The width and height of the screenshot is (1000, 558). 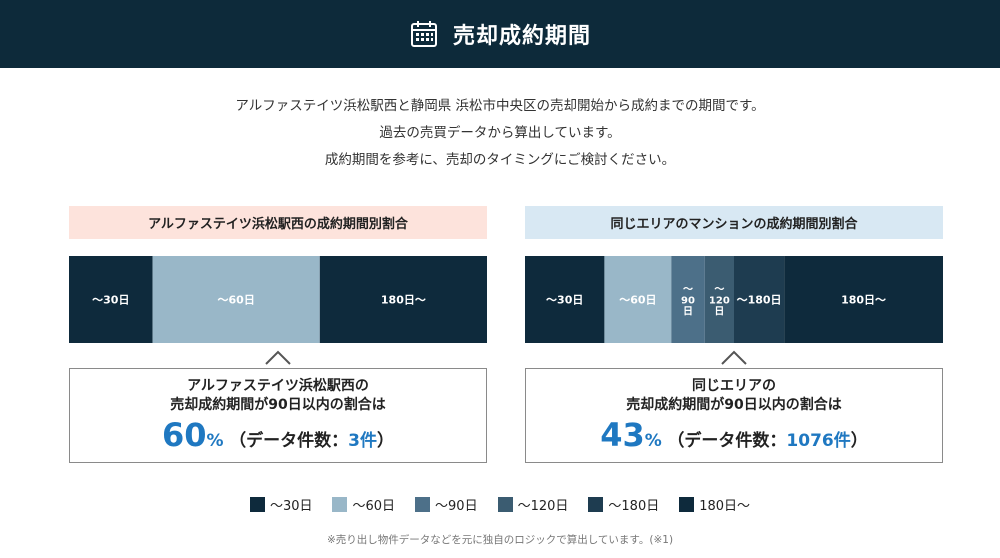 I want to click on legend-item: 〜90日, so click(x=446, y=504).